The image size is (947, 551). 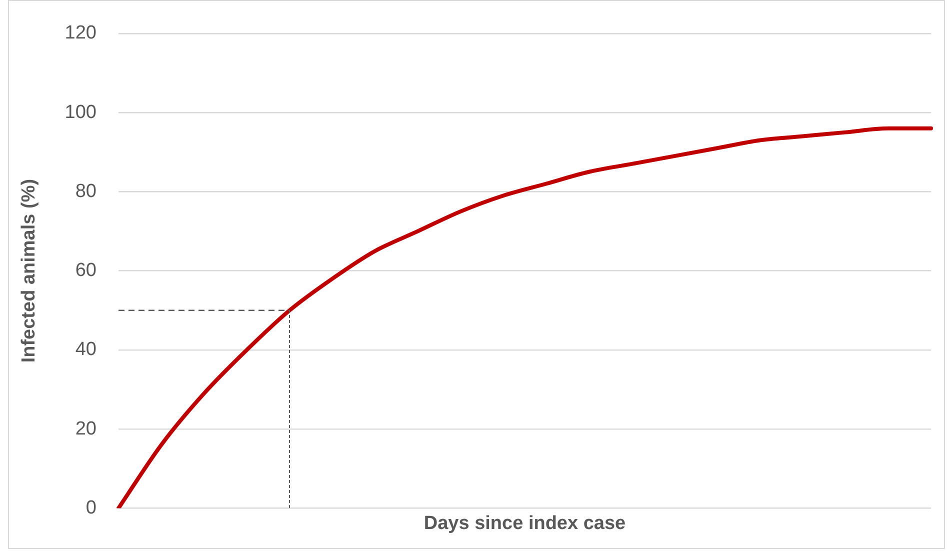 I want to click on y-tick-label: 120, so click(x=80, y=33).